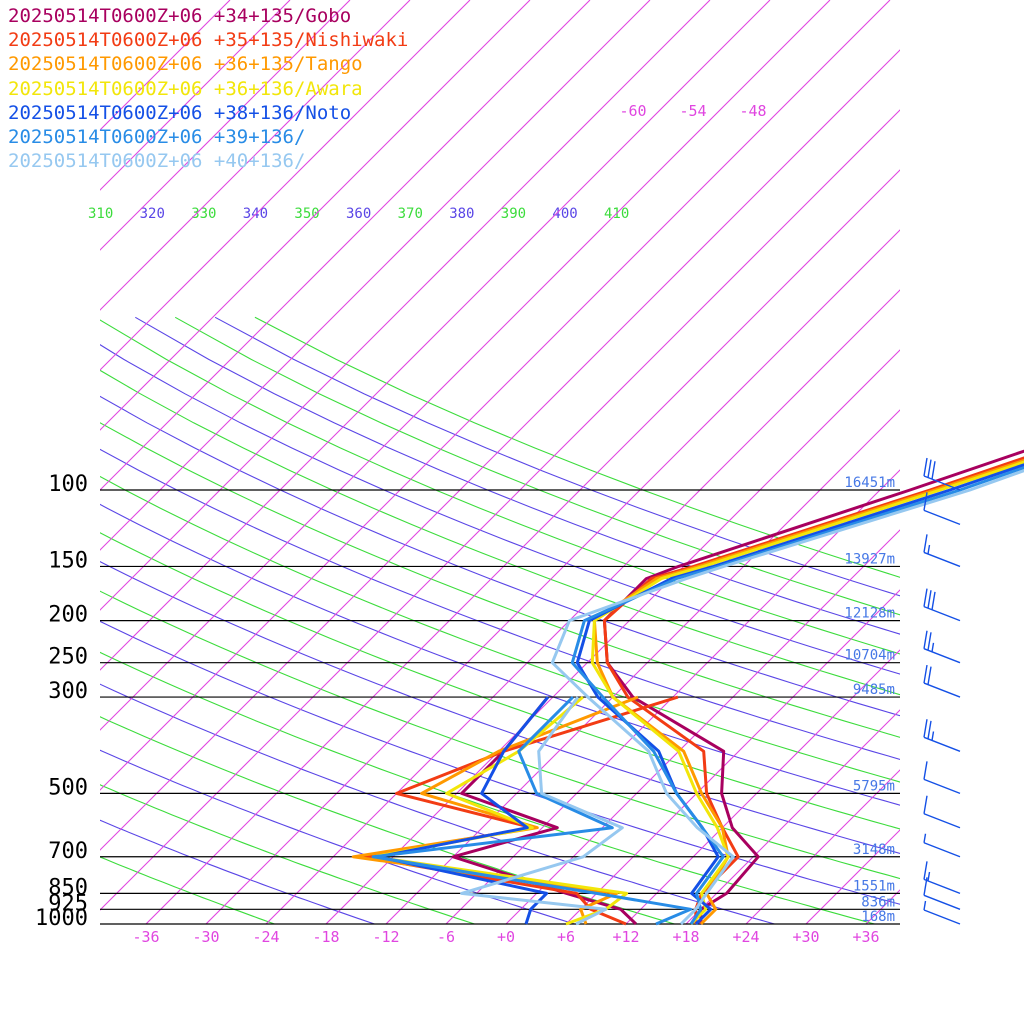 The width and height of the screenshot is (1024, 1024). Describe the element at coordinates (203, 214) in the screenshot. I see `theta-label: 330` at that location.